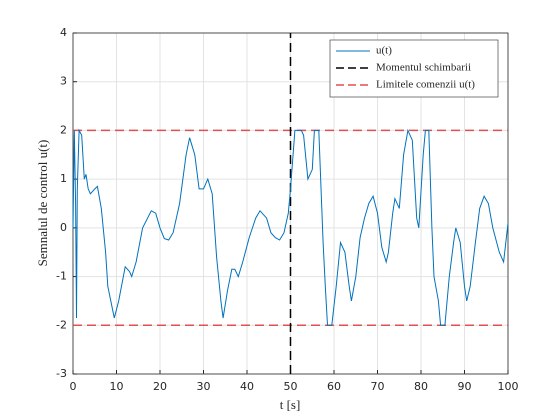 Image resolution: width=560 pixels, height=420 pixels. I want to click on y-tick-label: -2, so click(61, 324).